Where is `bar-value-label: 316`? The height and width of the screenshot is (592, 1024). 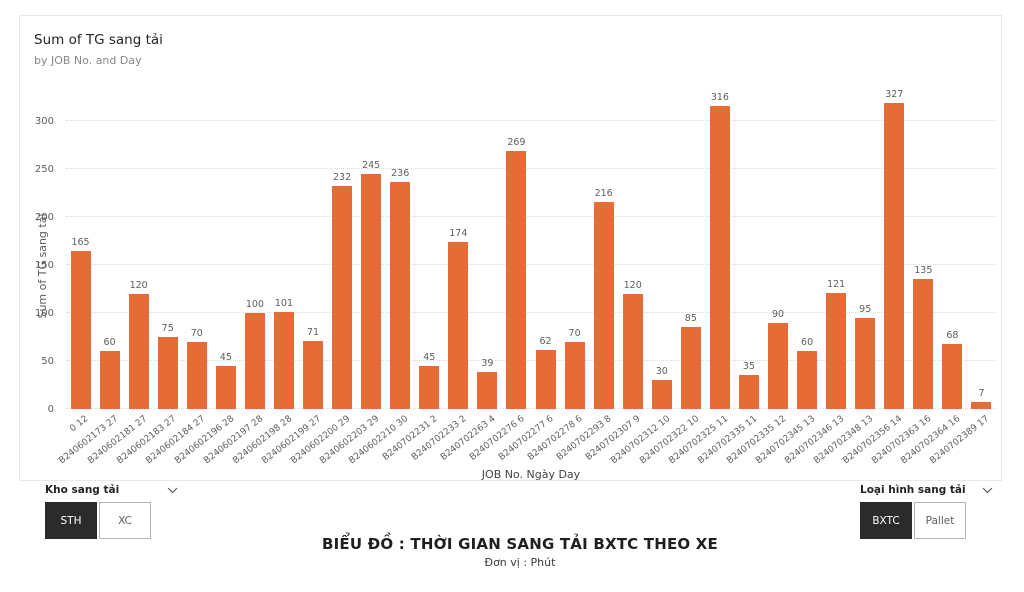
bar-value-label: 316 is located at coordinates (719, 97).